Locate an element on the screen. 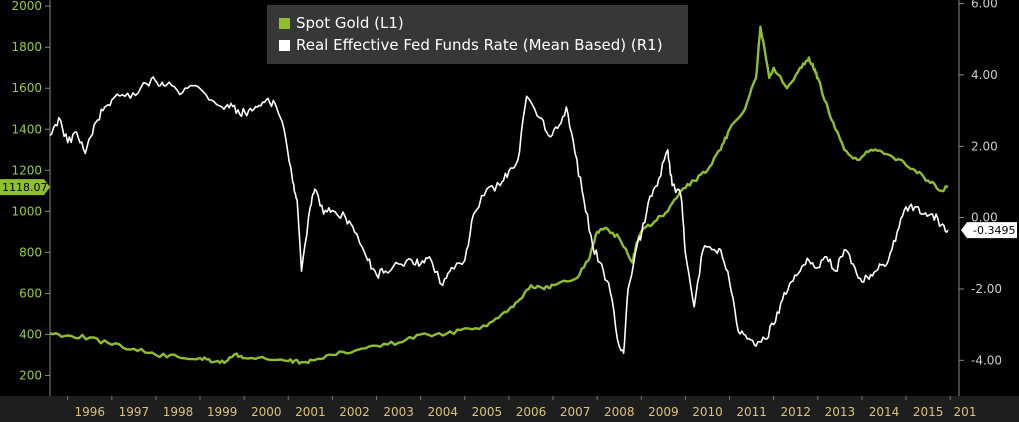 The width and height of the screenshot is (1019, 422). x-tick-label: 2001 is located at coordinates (310, 412).